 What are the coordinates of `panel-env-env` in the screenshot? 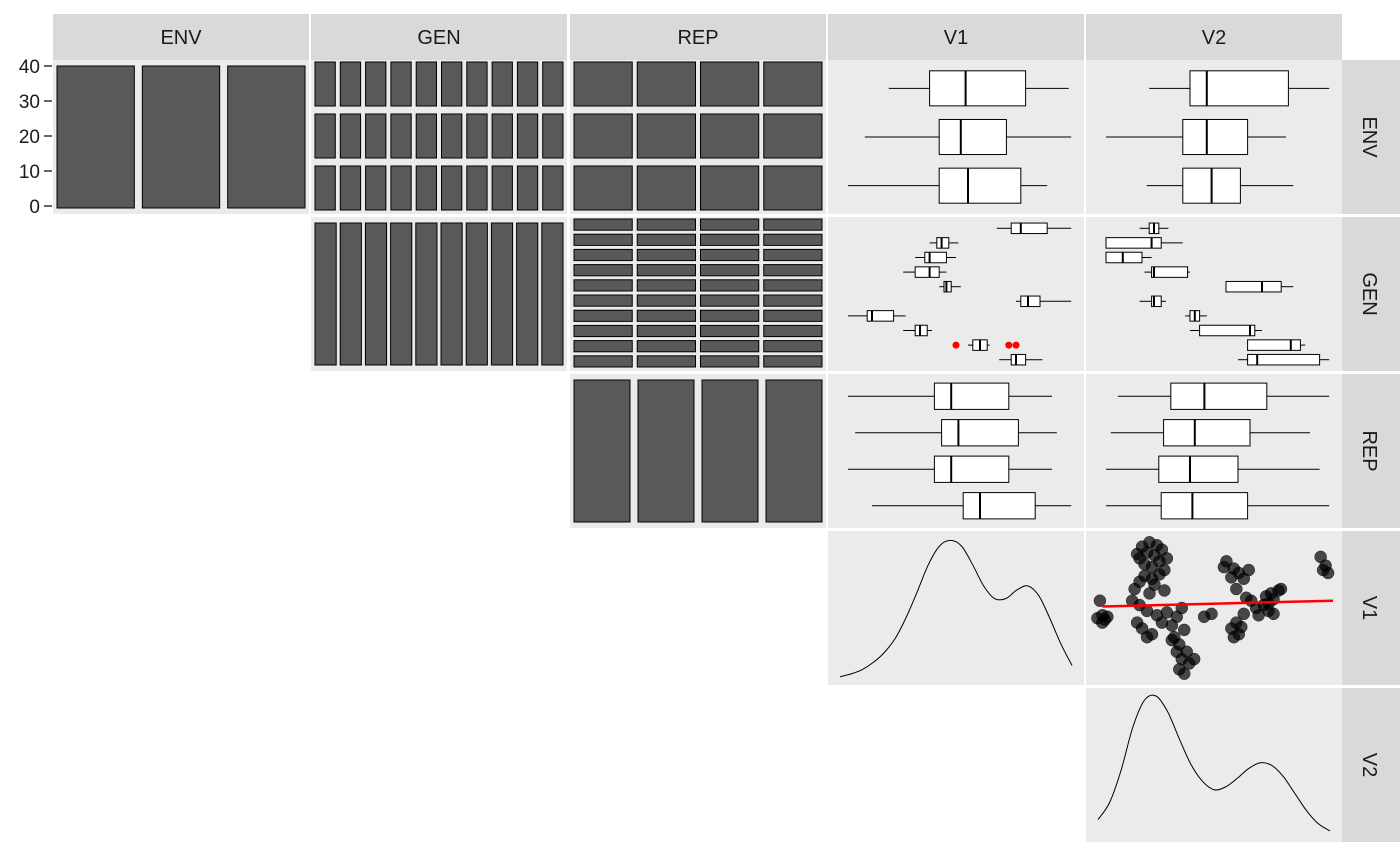 It's located at (181, 137).